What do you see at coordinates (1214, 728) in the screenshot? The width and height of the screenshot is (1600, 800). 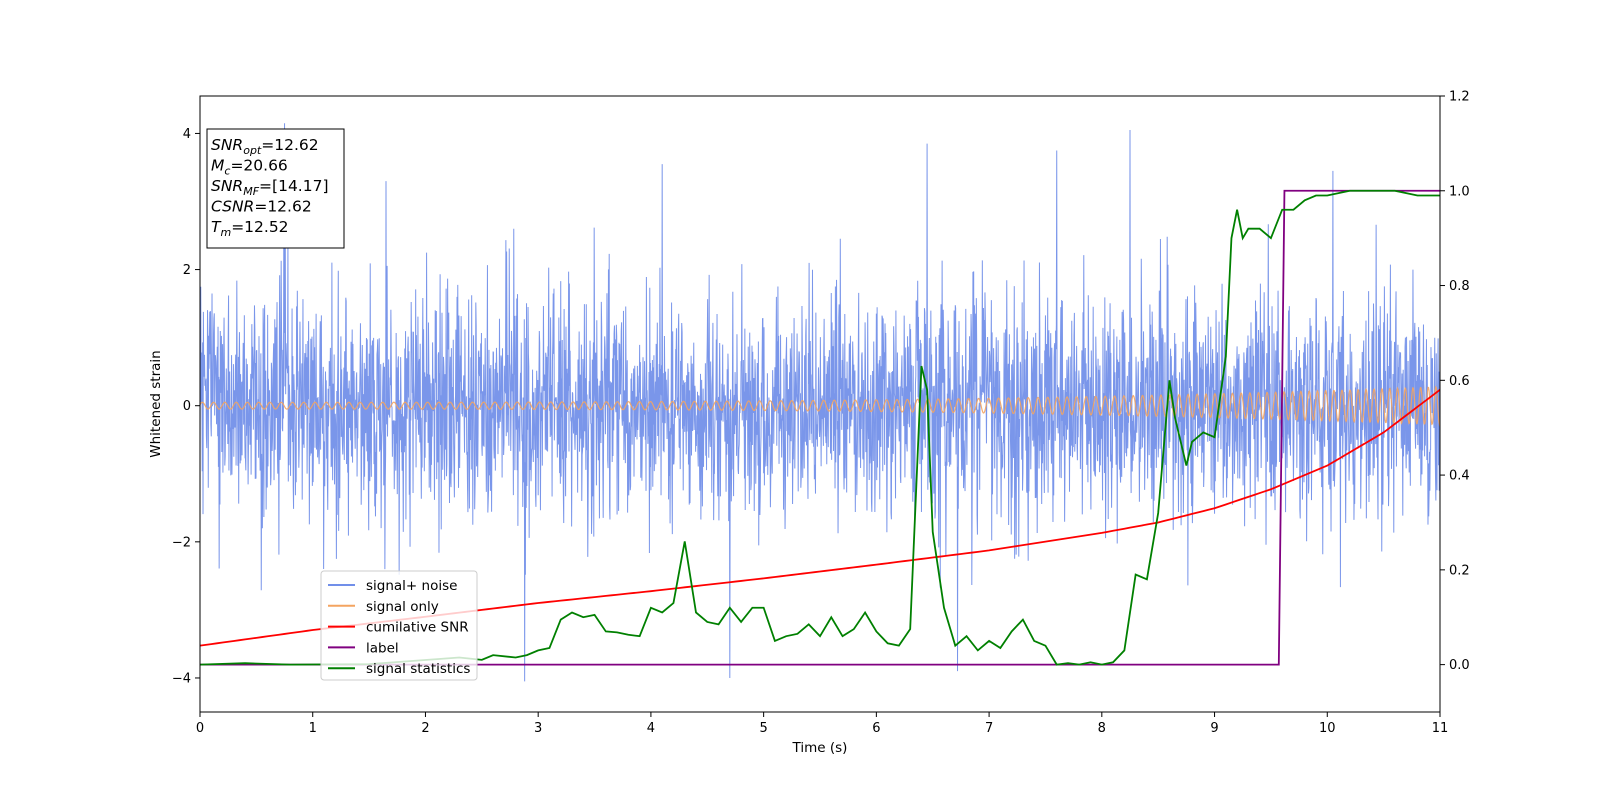 I see `x-tick-label: 9` at bounding box center [1214, 728].